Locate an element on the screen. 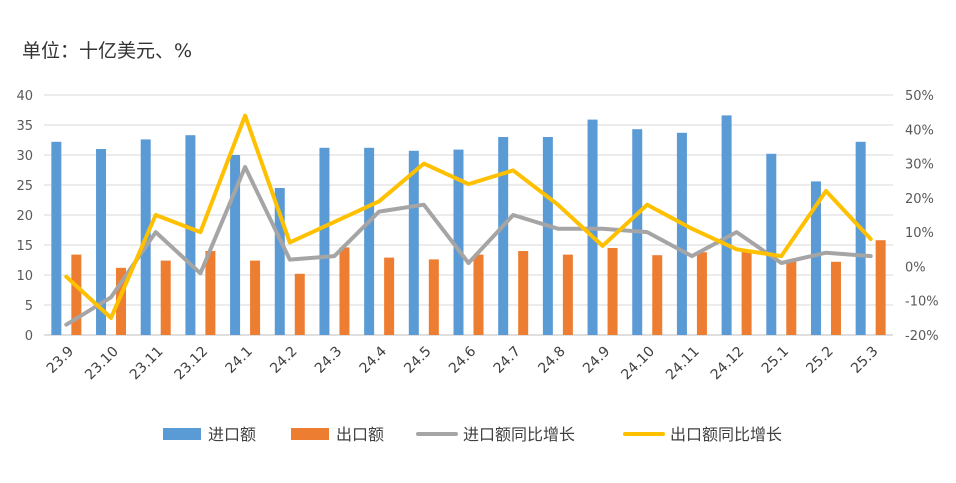 Image resolution: width=956 pixels, height=483 pixels. x-tick-label: 24.5 is located at coordinates (417, 360).